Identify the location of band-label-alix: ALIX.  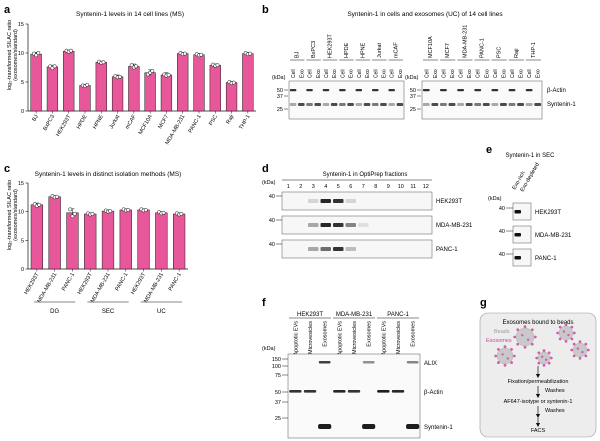
(430, 364).